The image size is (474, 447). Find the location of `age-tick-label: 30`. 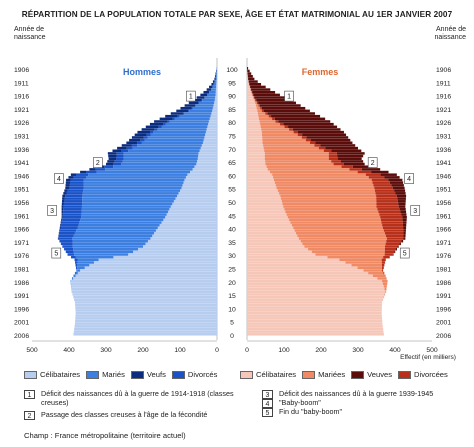

age-tick-label: 30 is located at coordinates (232, 256).